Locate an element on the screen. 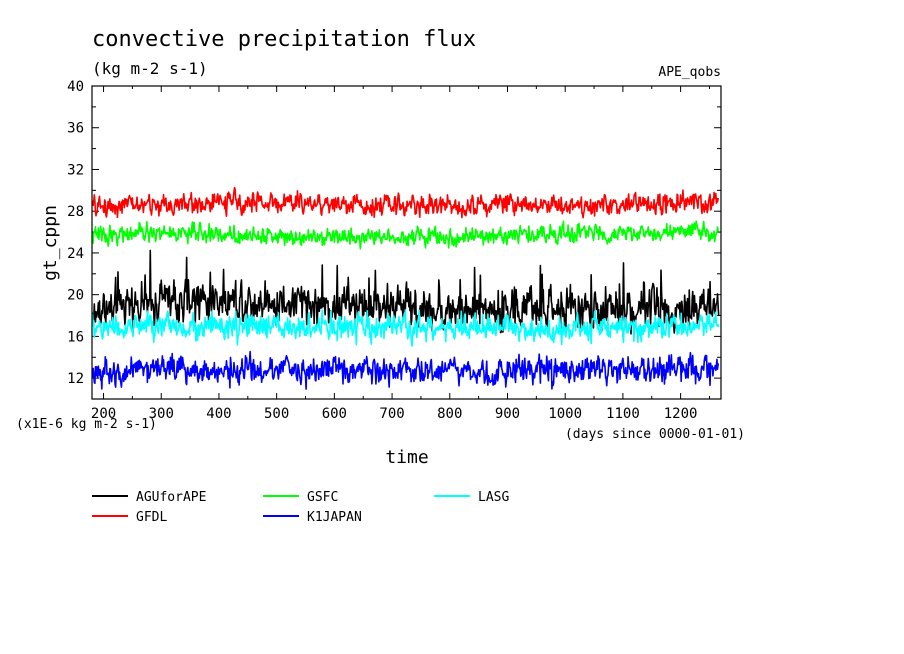  y-scale-note: (x1E-6 kg m-2 s-1) is located at coordinates (86, 424).